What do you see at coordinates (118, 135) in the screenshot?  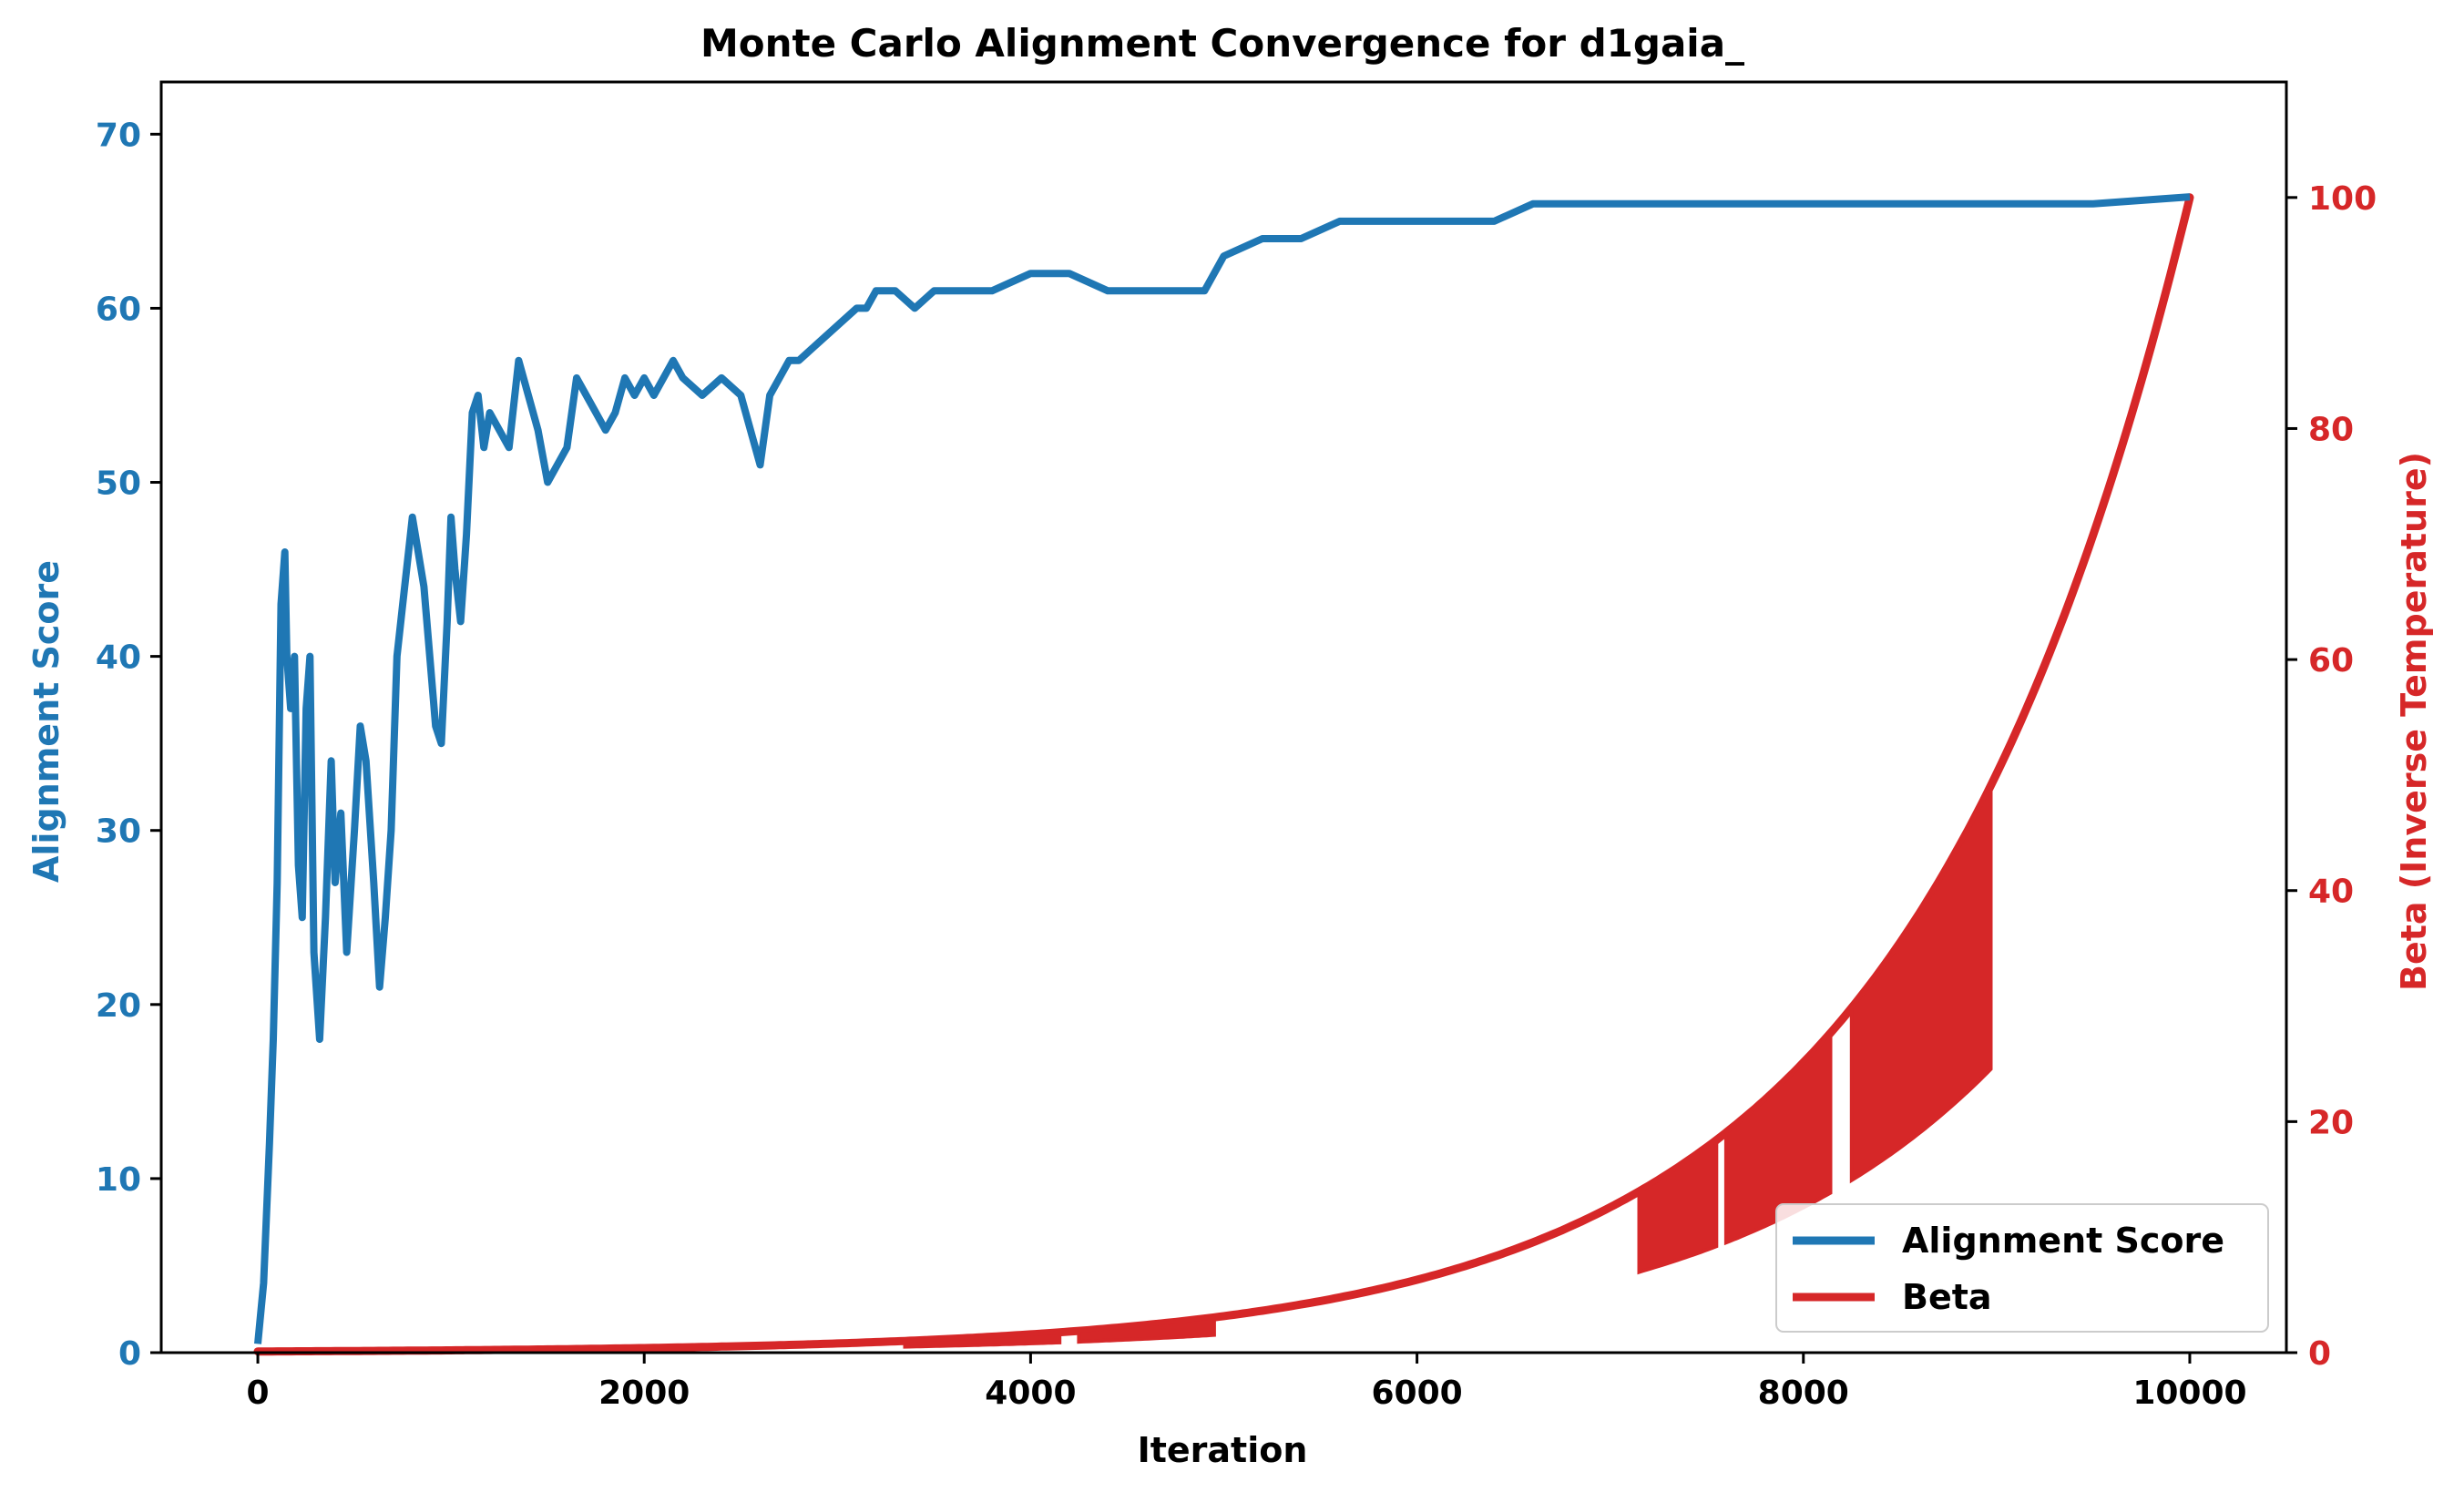 I see `y-left-tick-label: 70` at bounding box center [118, 135].